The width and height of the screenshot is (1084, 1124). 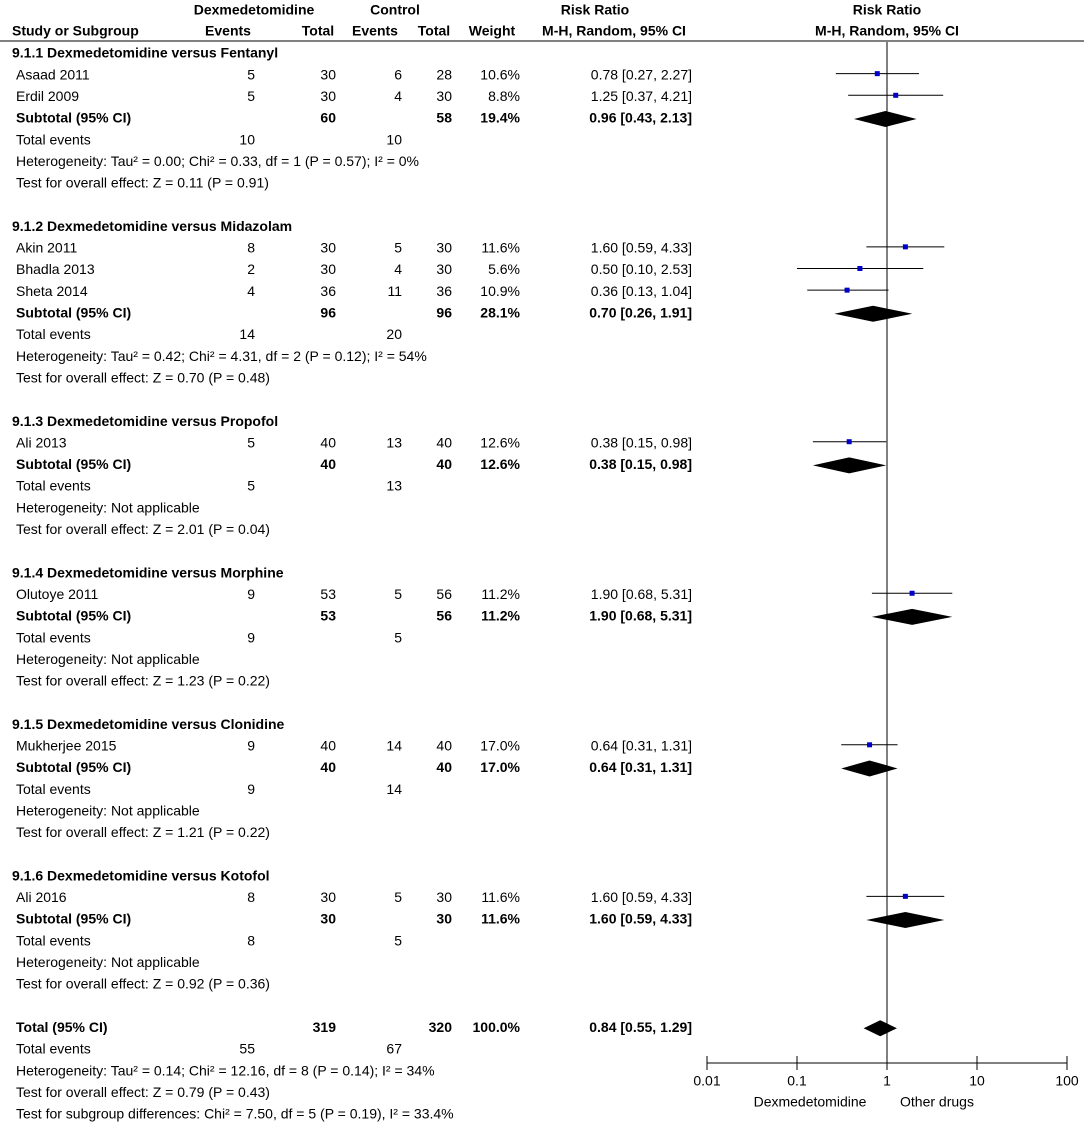 What do you see at coordinates (641, 96) in the screenshot?
I see `study-label: 1.25 [0.37, 4.21]` at bounding box center [641, 96].